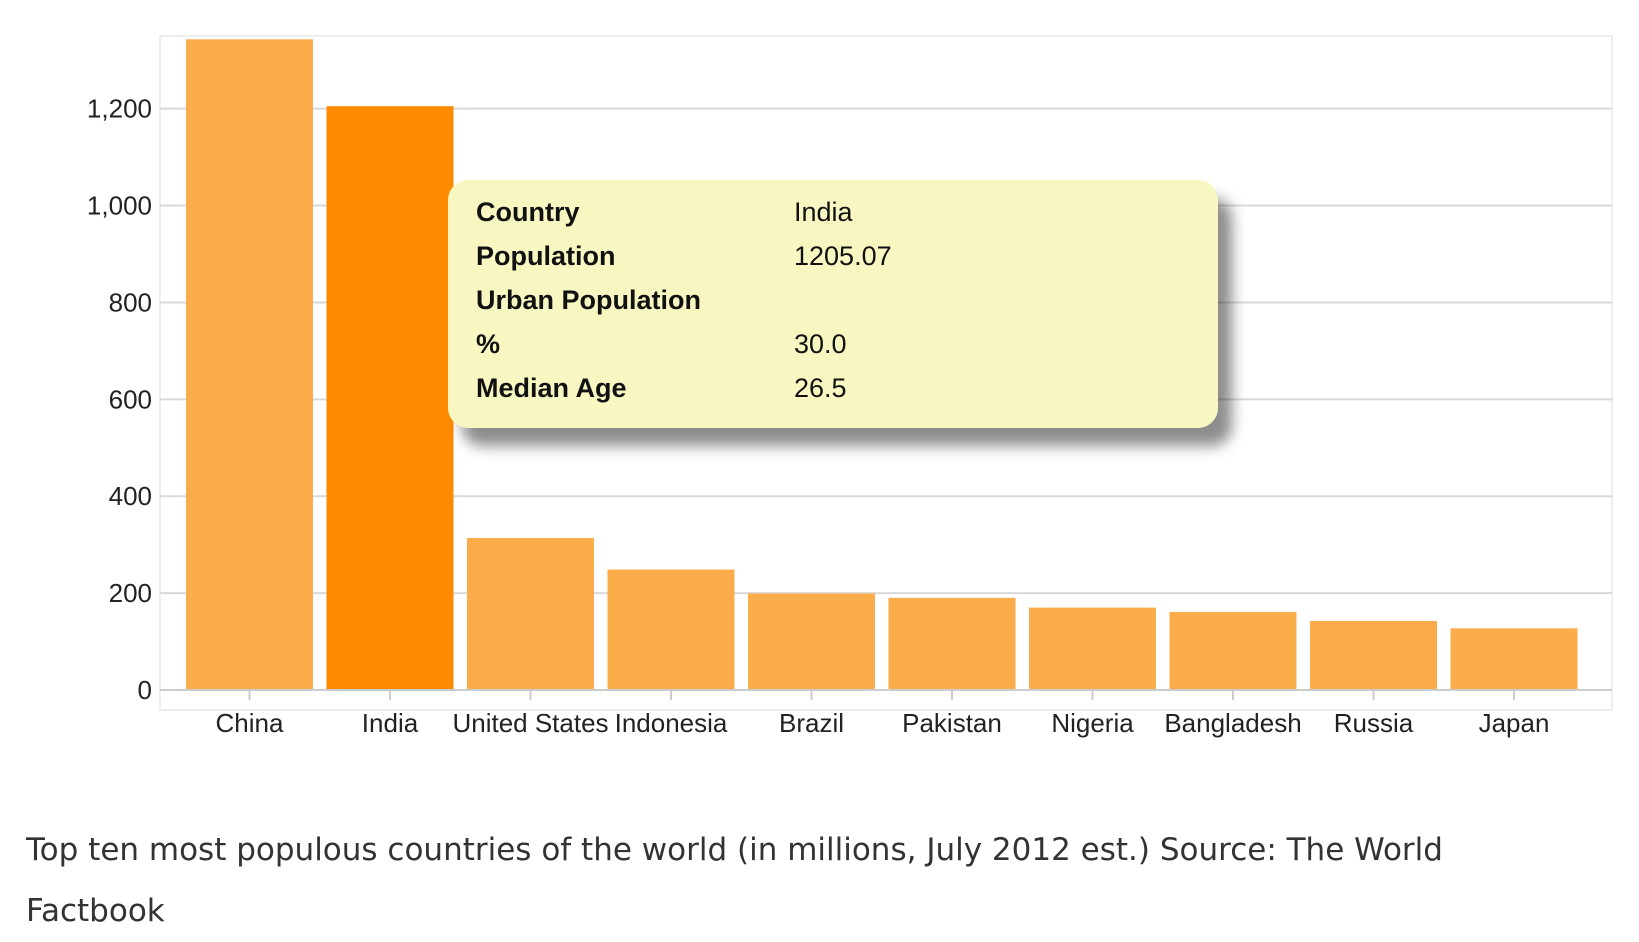 The width and height of the screenshot is (1639, 942). What do you see at coordinates (823, 212) in the screenshot?
I see `tooltip-value: India` at bounding box center [823, 212].